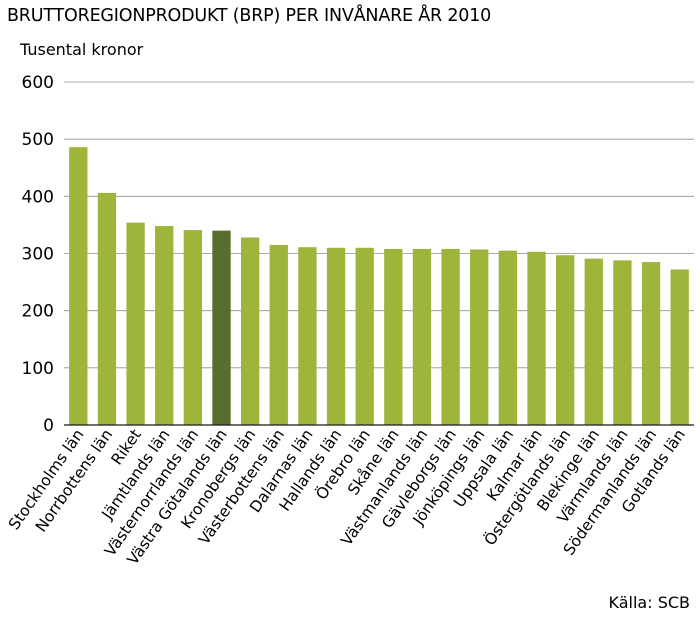 The height and width of the screenshot is (633, 700). I want to click on y-tick-label: 300, so click(38, 255).